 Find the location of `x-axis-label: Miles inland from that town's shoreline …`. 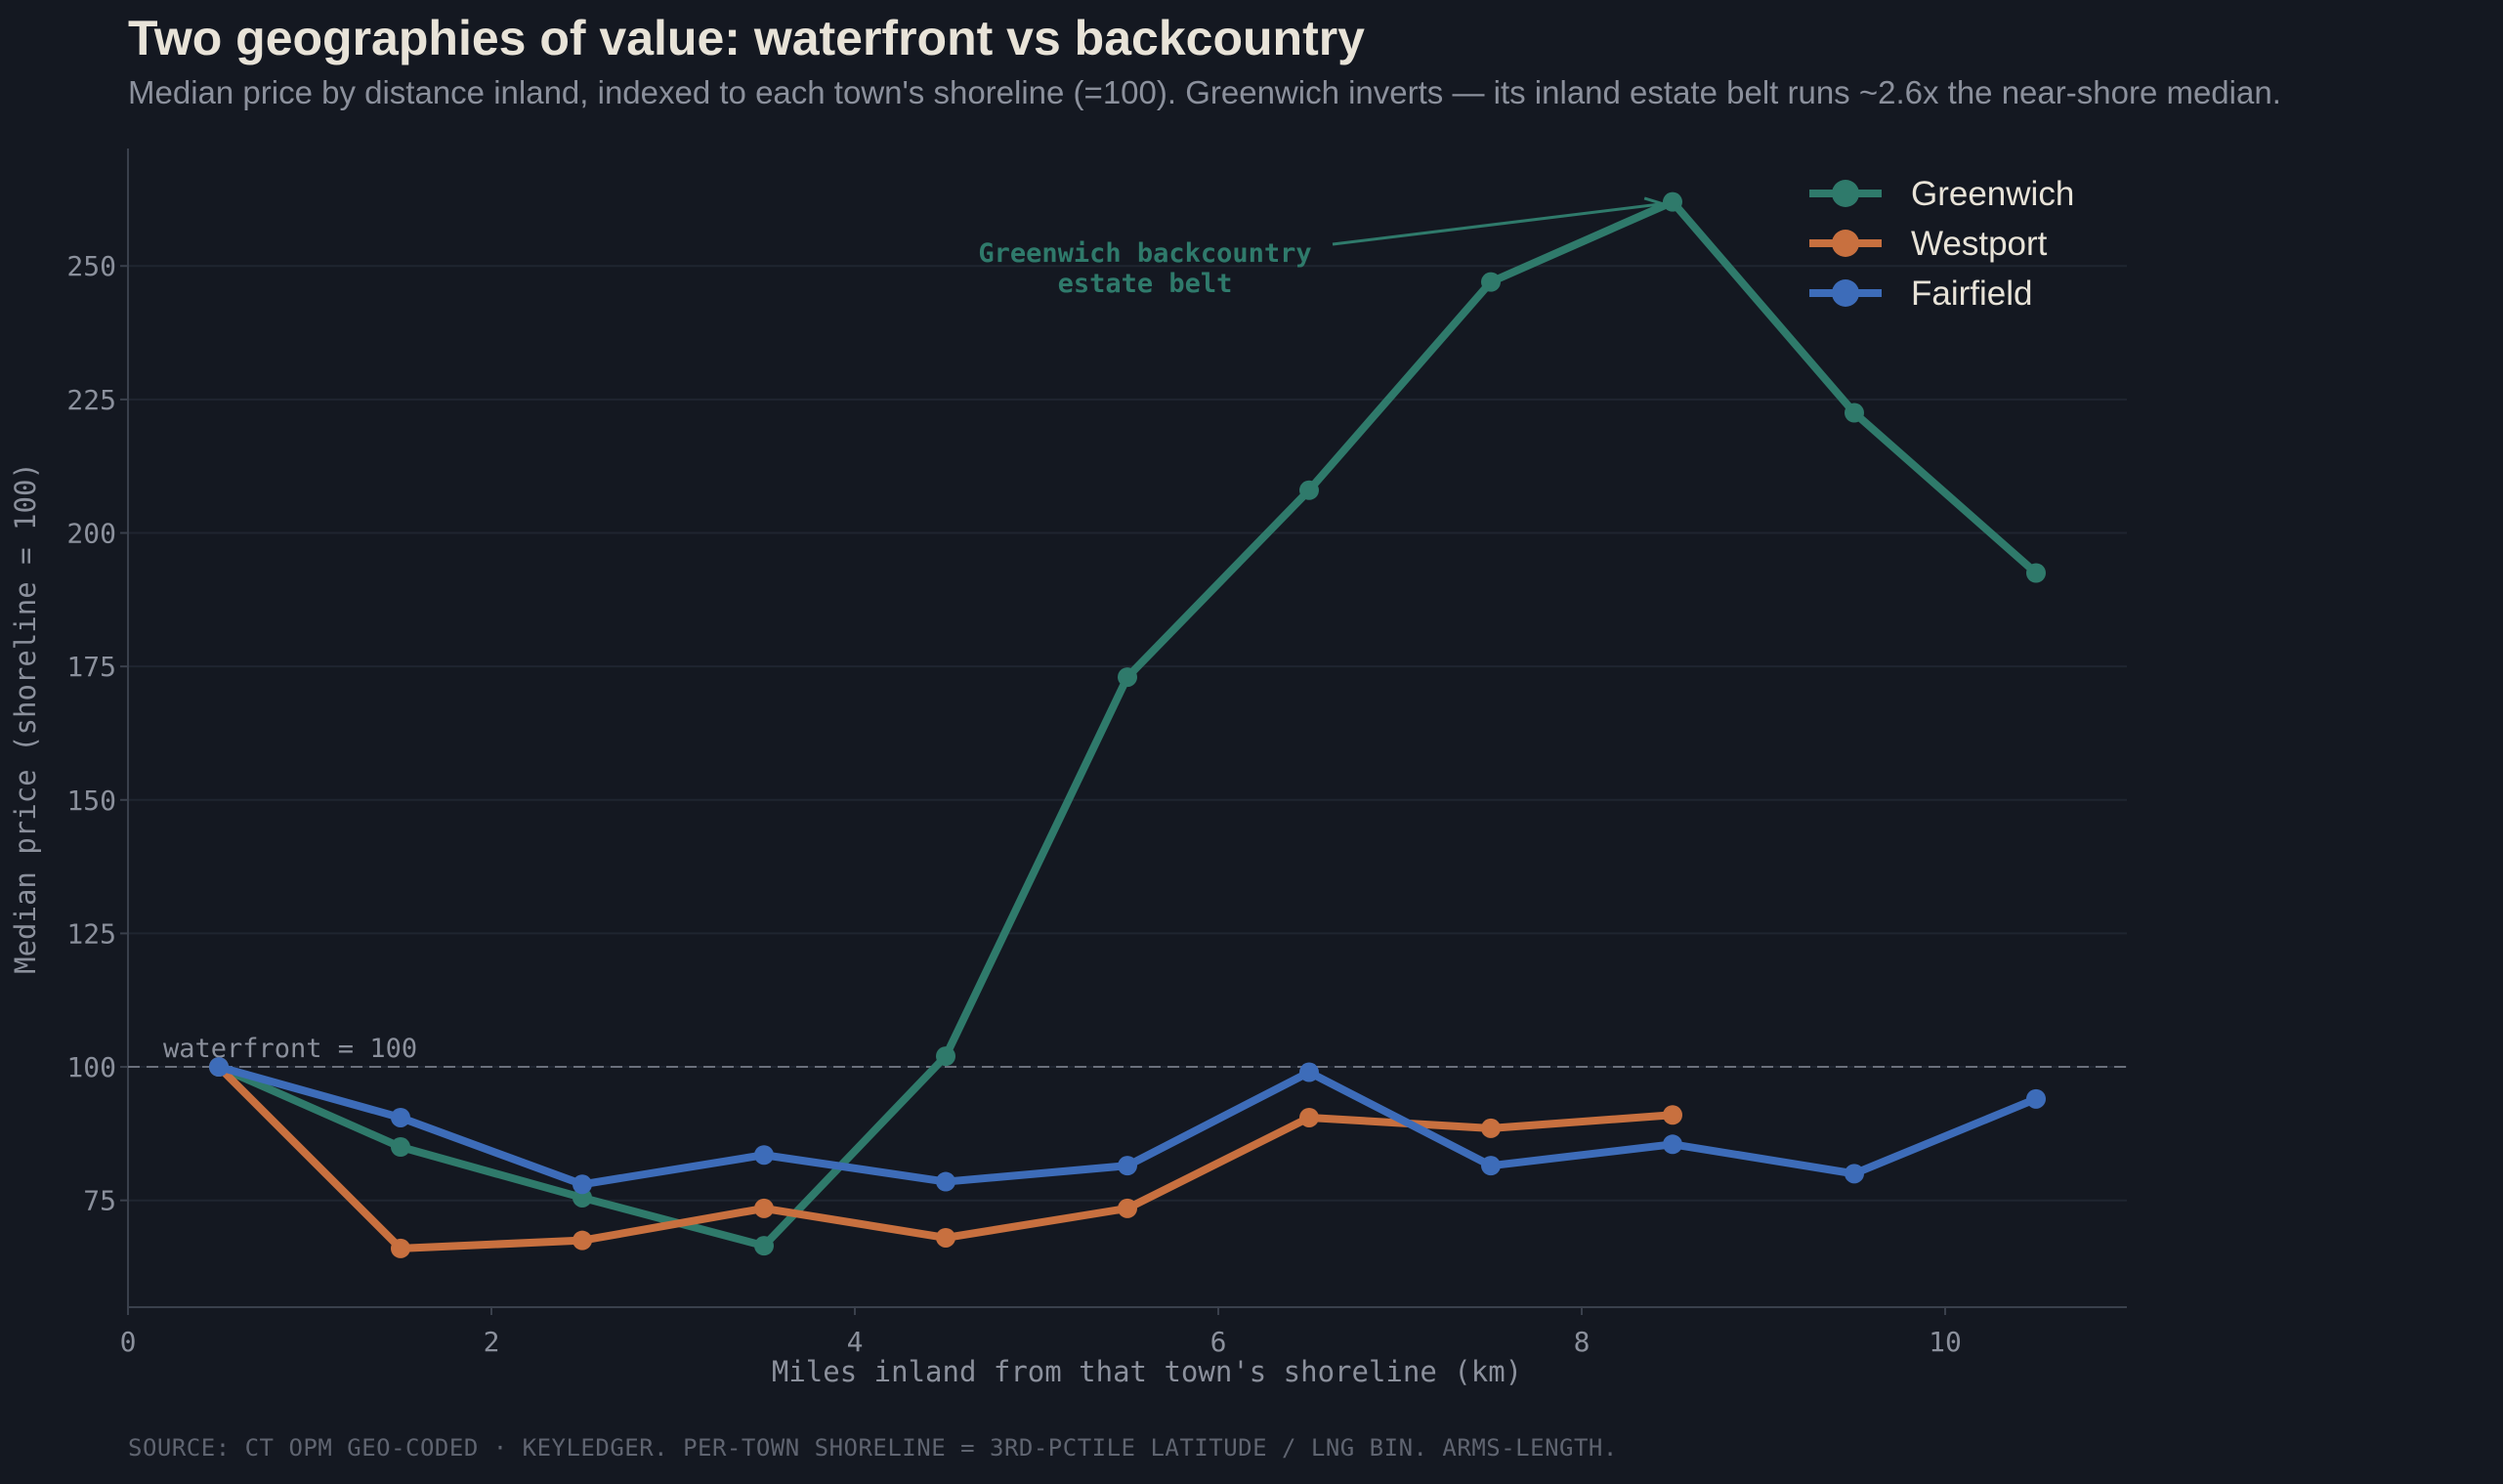

x-axis-label: Miles inland from that town's shoreline … is located at coordinates (1147, 1371).